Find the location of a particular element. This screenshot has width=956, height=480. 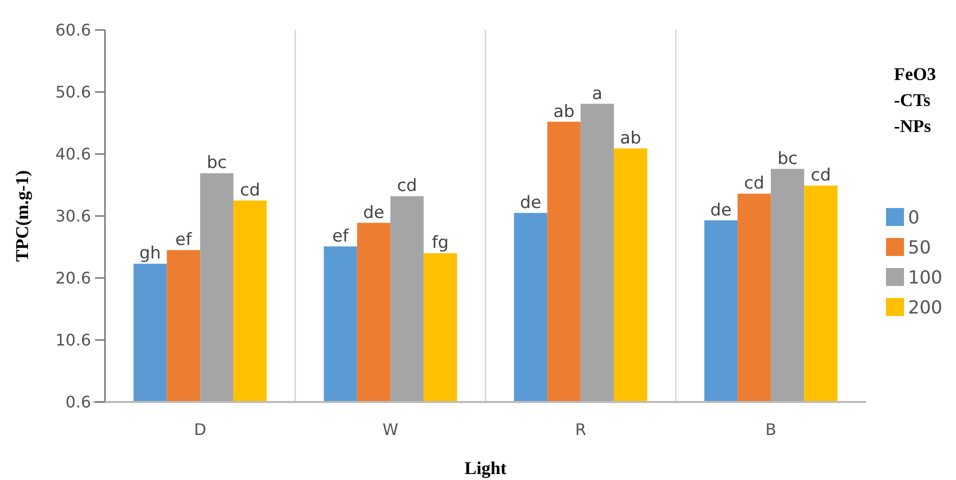

x-tick-label: D is located at coordinates (200, 429).